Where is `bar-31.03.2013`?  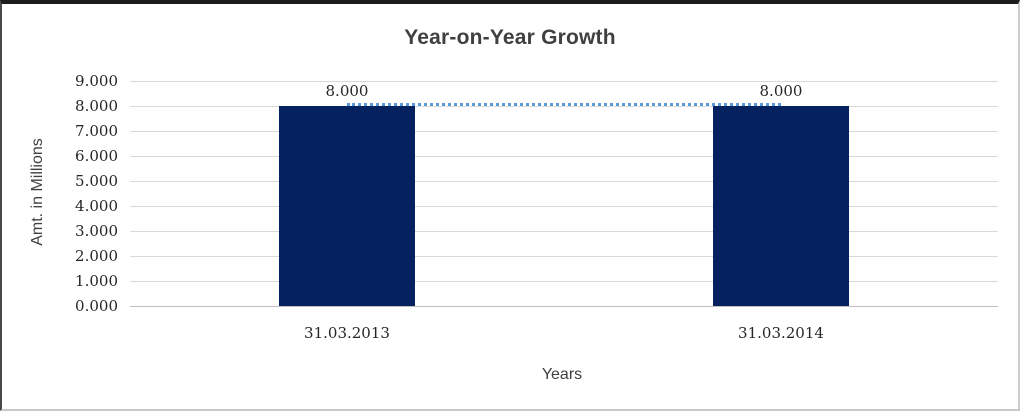
bar-31.03.2013 is located at coordinates (347, 206).